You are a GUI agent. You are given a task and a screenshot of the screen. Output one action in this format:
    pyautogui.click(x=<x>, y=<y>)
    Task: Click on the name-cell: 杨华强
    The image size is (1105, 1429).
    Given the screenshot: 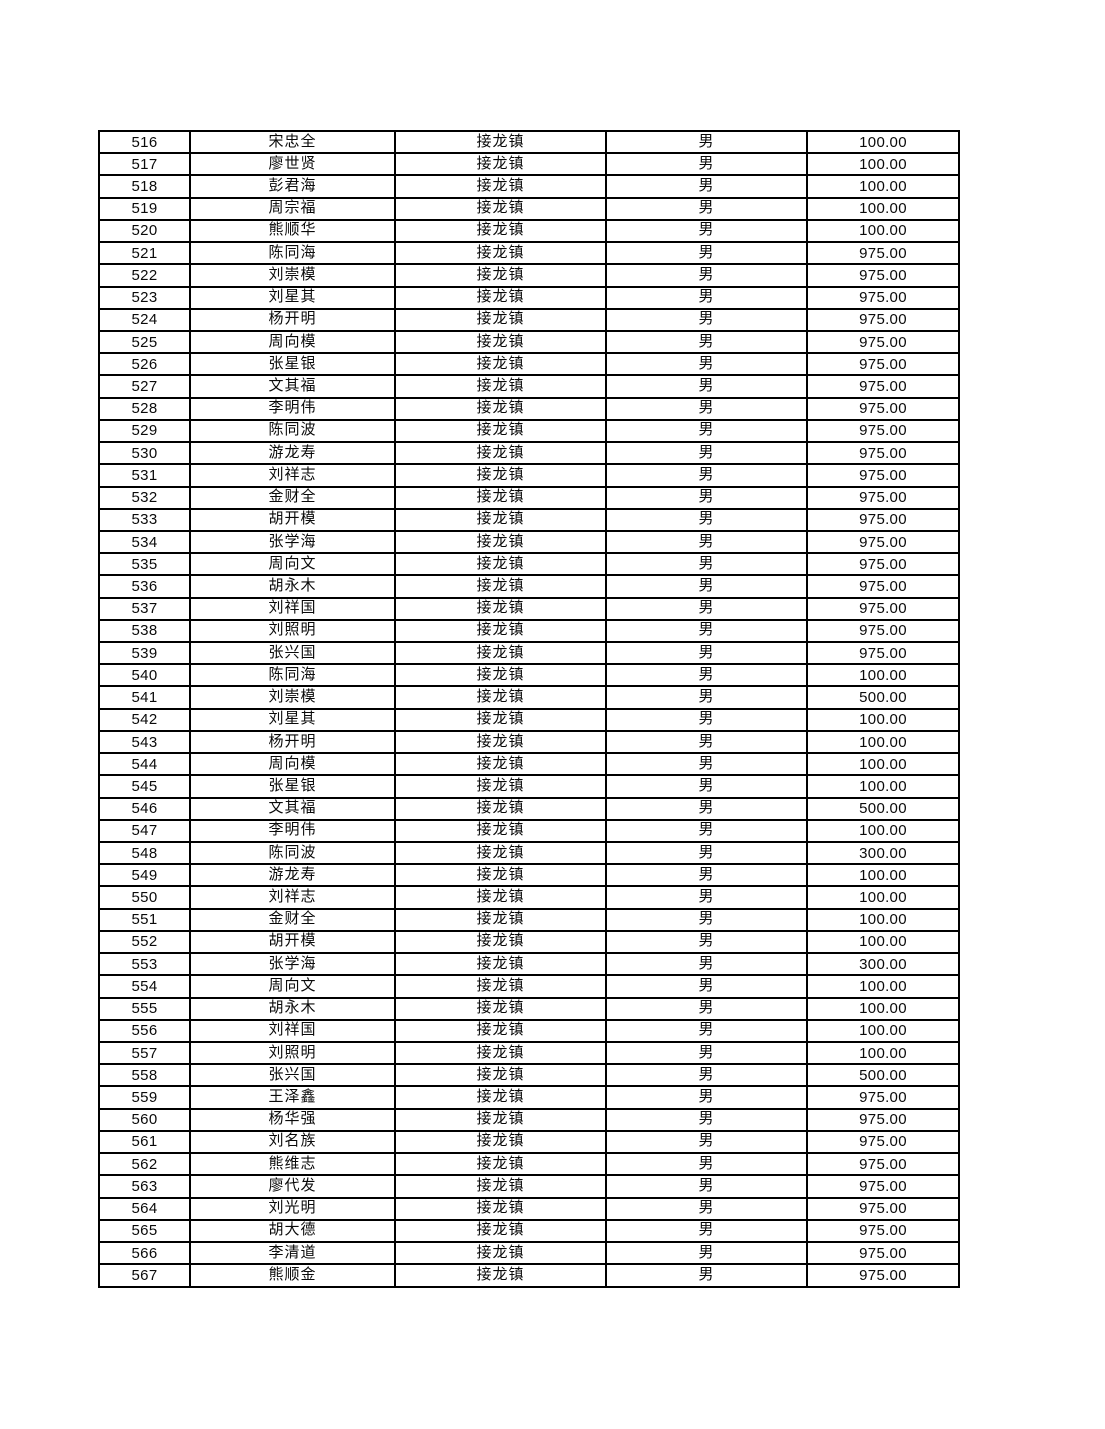 What is the action you would take?
    pyautogui.click(x=292, y=1119)
    